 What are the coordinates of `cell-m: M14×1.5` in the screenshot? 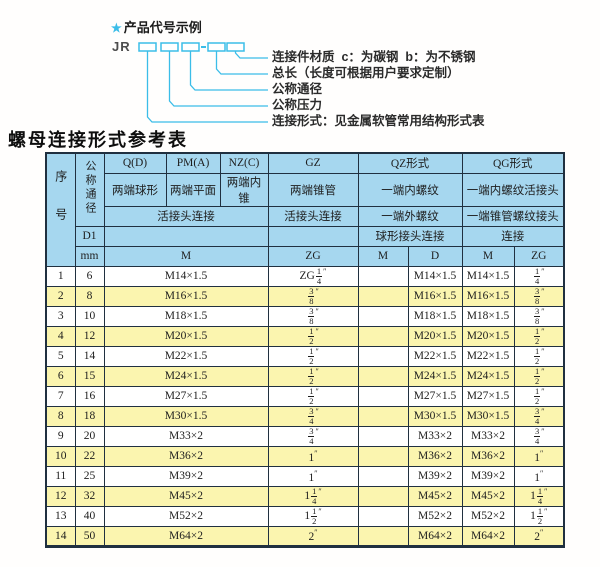 It's located at (186, 276).